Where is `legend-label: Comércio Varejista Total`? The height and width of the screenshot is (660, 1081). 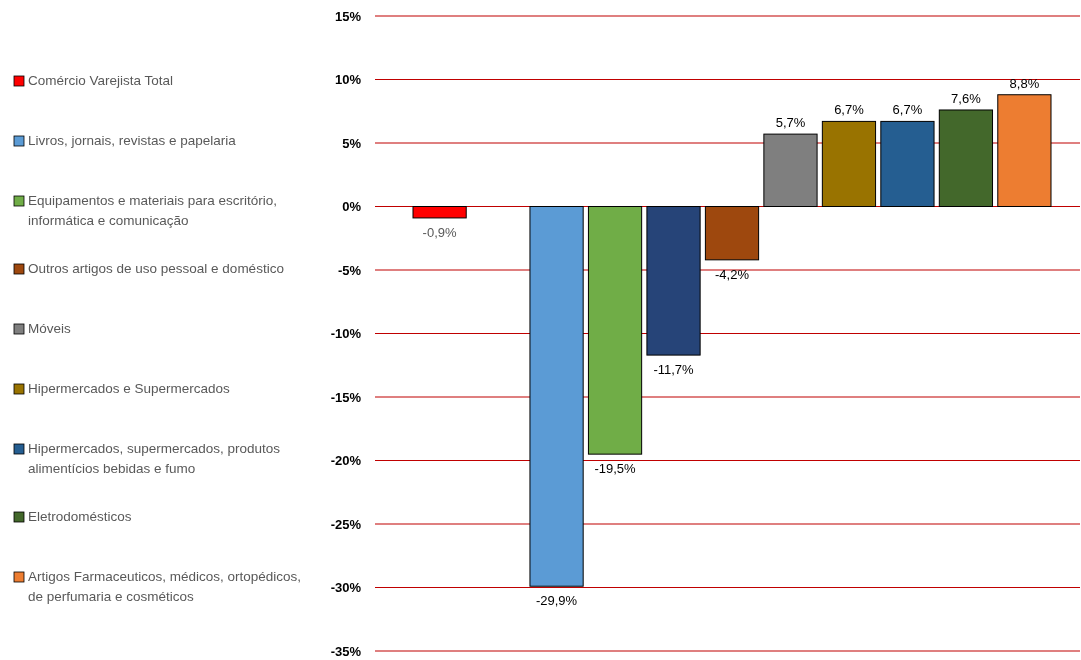
legend-label: Comércio Varejista Total is located at coordinates (101, 80).